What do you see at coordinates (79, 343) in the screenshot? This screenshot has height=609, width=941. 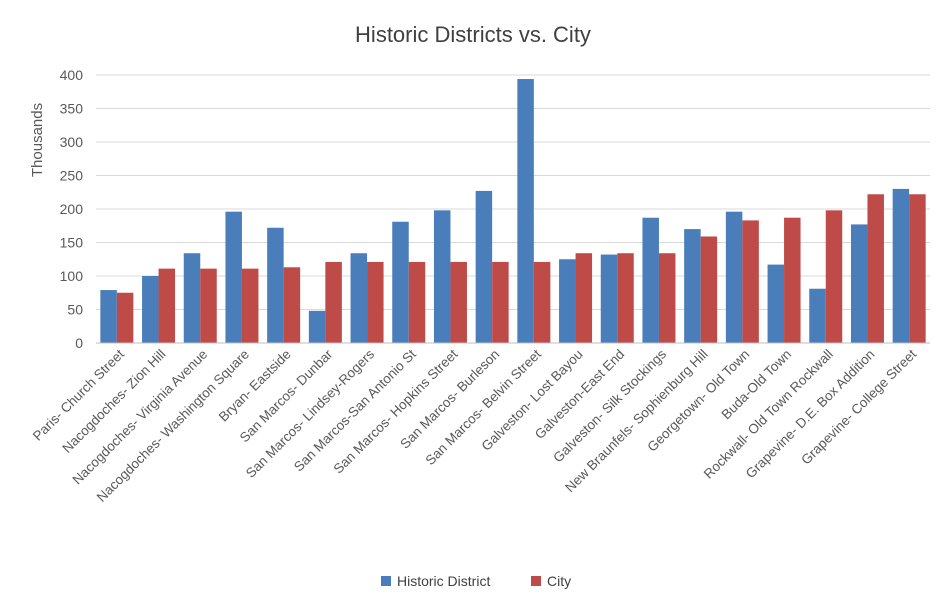 I see `y-tick-label: 0` at bounding box center [79, 343].